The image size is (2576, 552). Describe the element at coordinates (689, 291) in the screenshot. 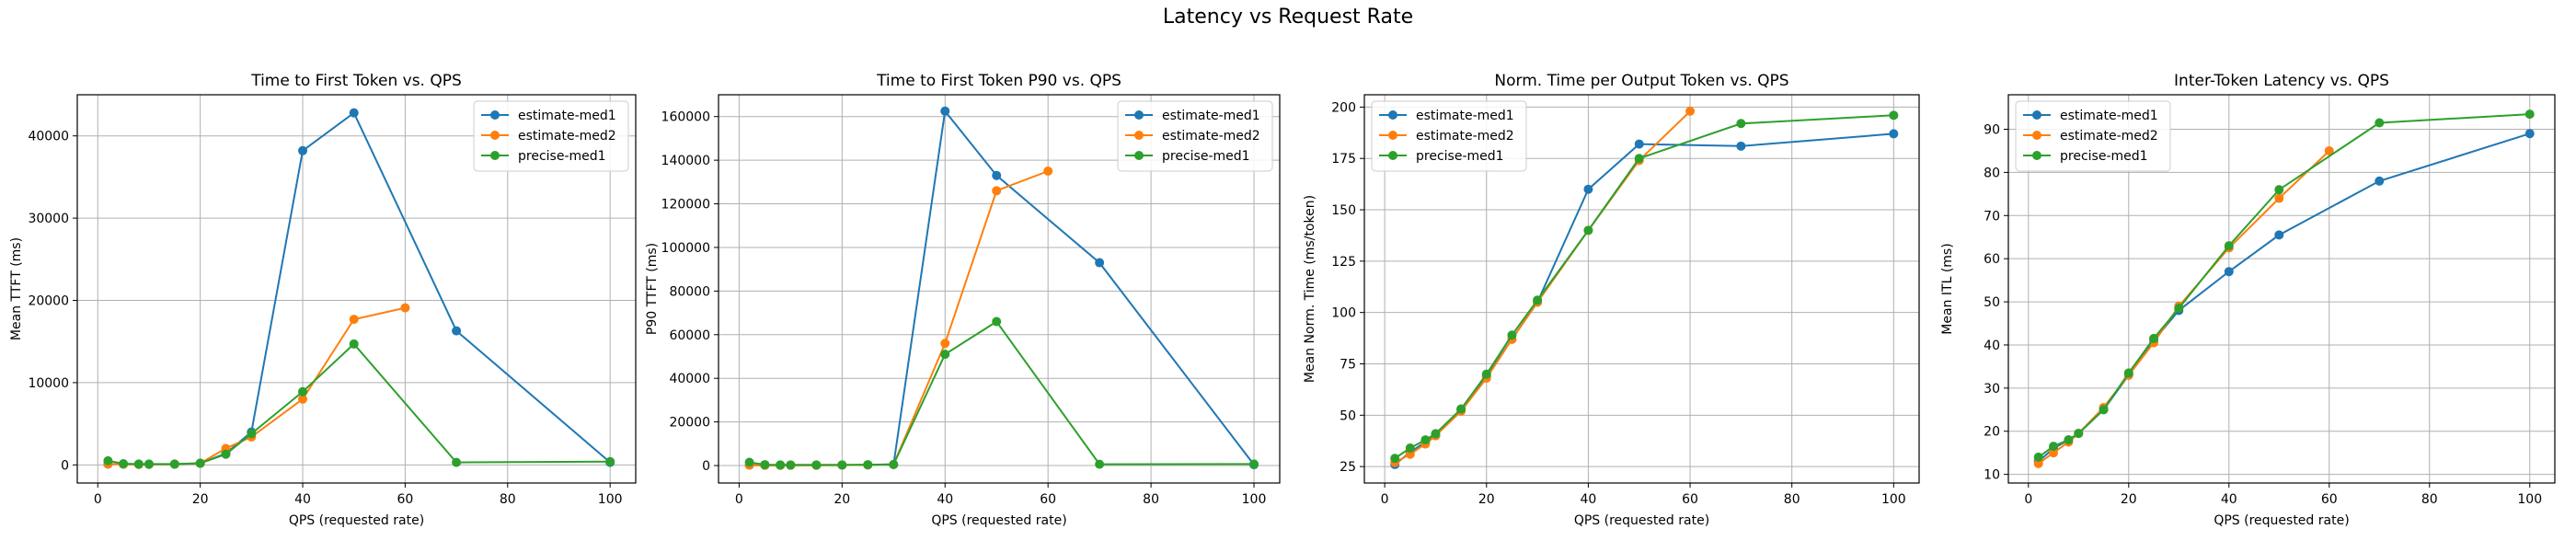

I see `y-tick-label: 80000` at that location.